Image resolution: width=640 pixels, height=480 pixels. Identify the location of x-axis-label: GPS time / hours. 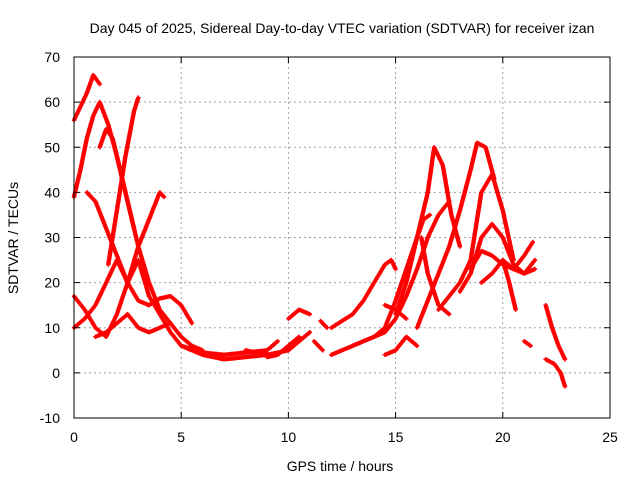
(340, 466).